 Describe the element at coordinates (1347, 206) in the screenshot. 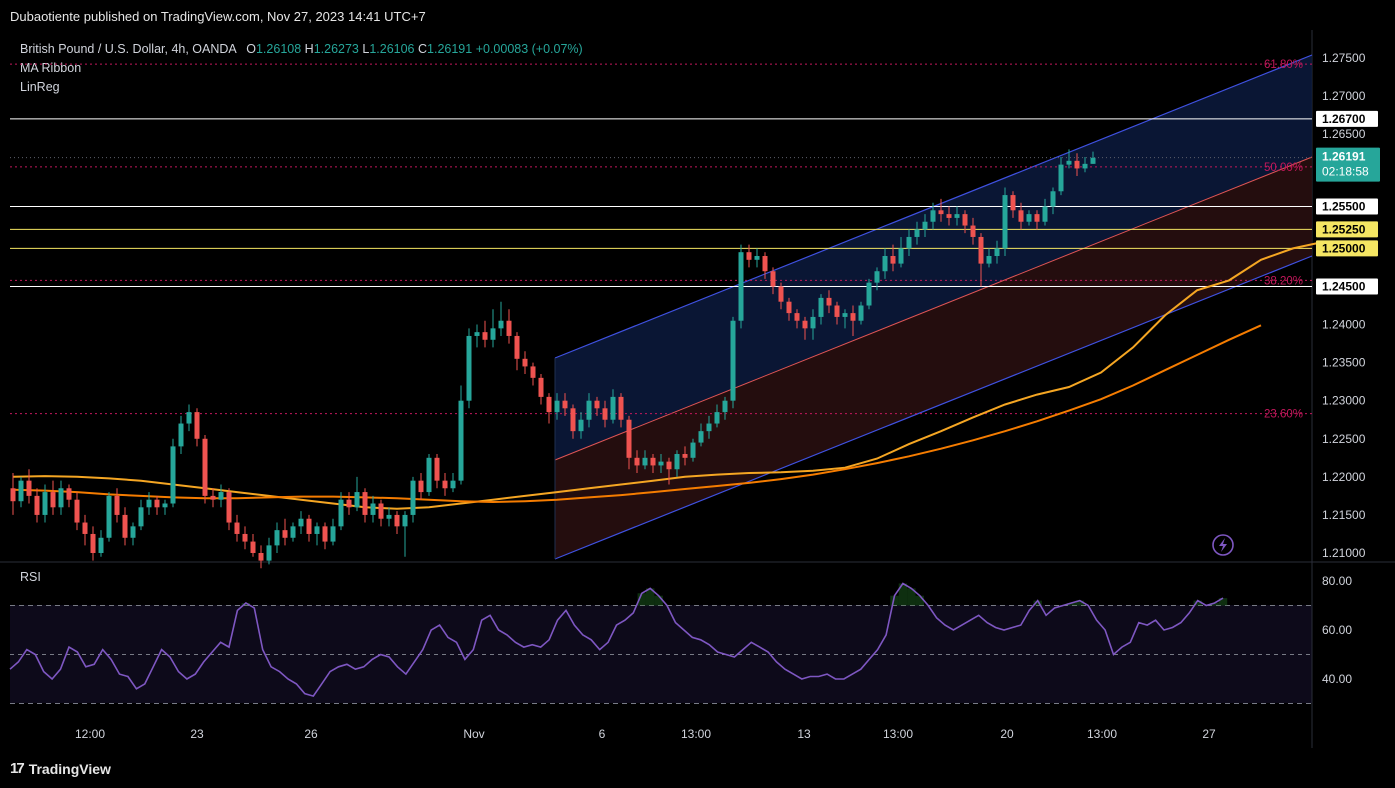

I see `level-tag-1-bg` at that location.